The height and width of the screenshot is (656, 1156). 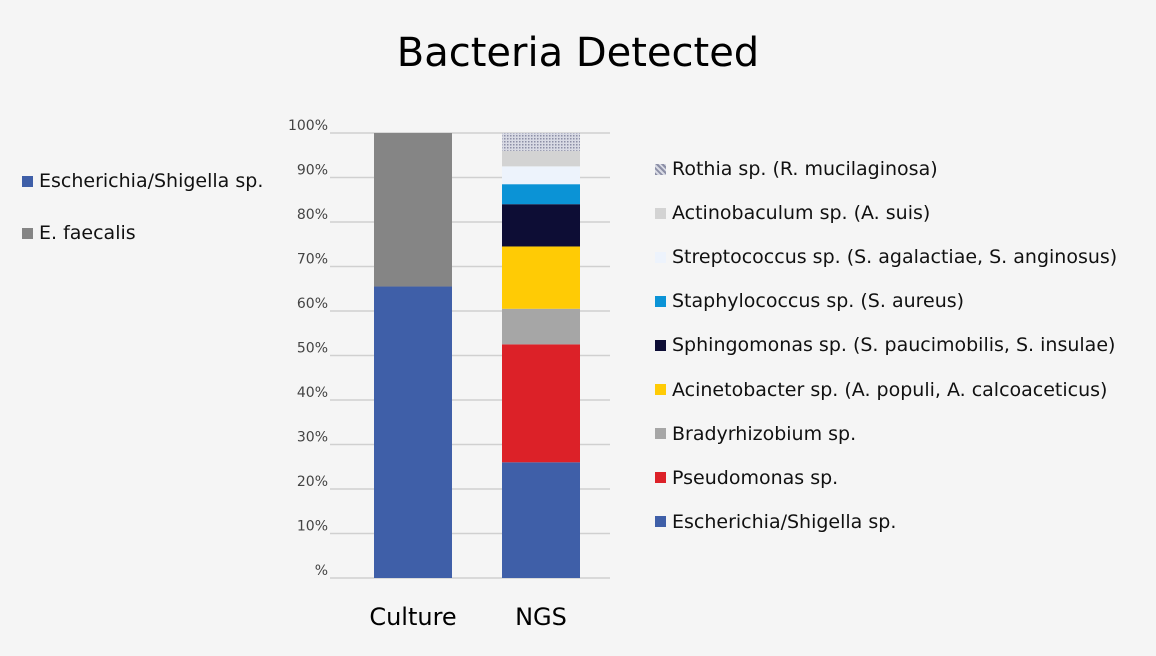 What do you see at coordinates (312, 393) in the screenshot?
I see `y-tick-label: 40%` at bounding box center [312, 393].